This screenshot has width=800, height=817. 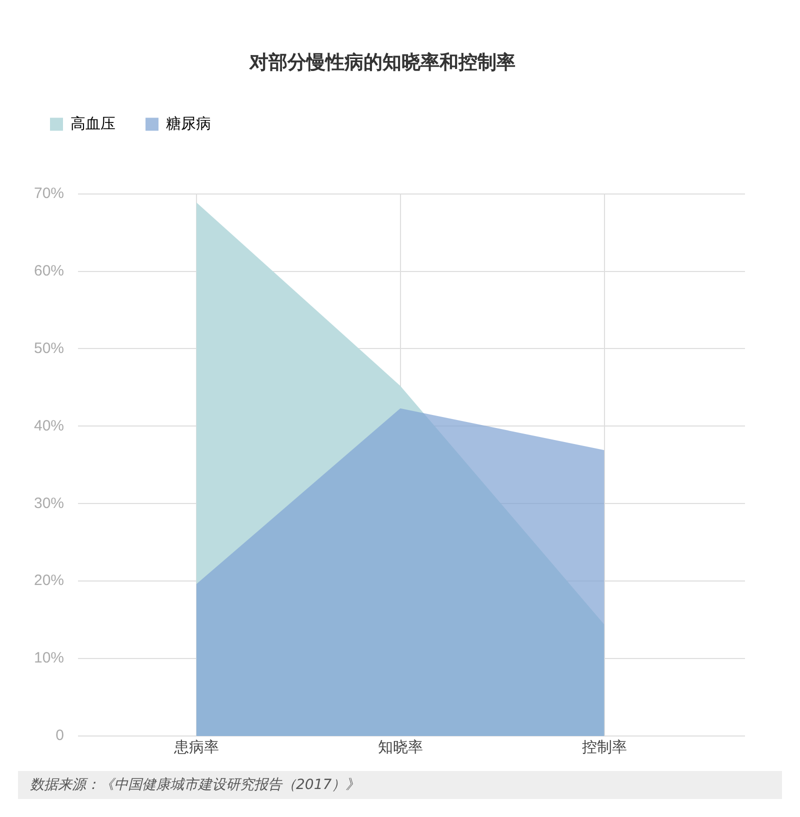 What do you see at coordinates (400, 785) in the screenshot?
I see `source-note: 数据来源：《中国健康城市建设研究报告（2017）》` at bounding box center [400, 785].